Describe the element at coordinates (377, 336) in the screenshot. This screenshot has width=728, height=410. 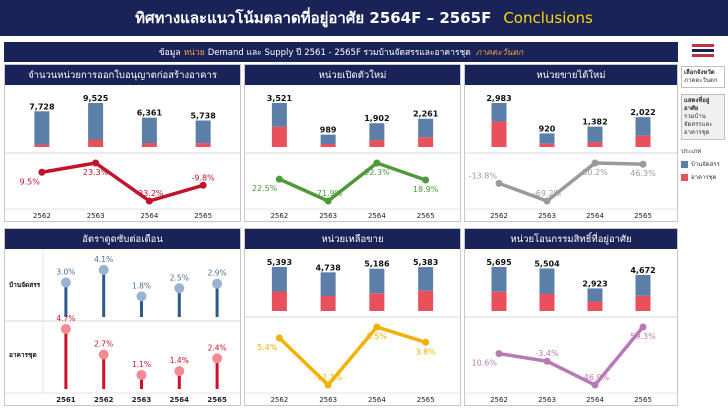
I see `growth-label: 9.5%` at that location.